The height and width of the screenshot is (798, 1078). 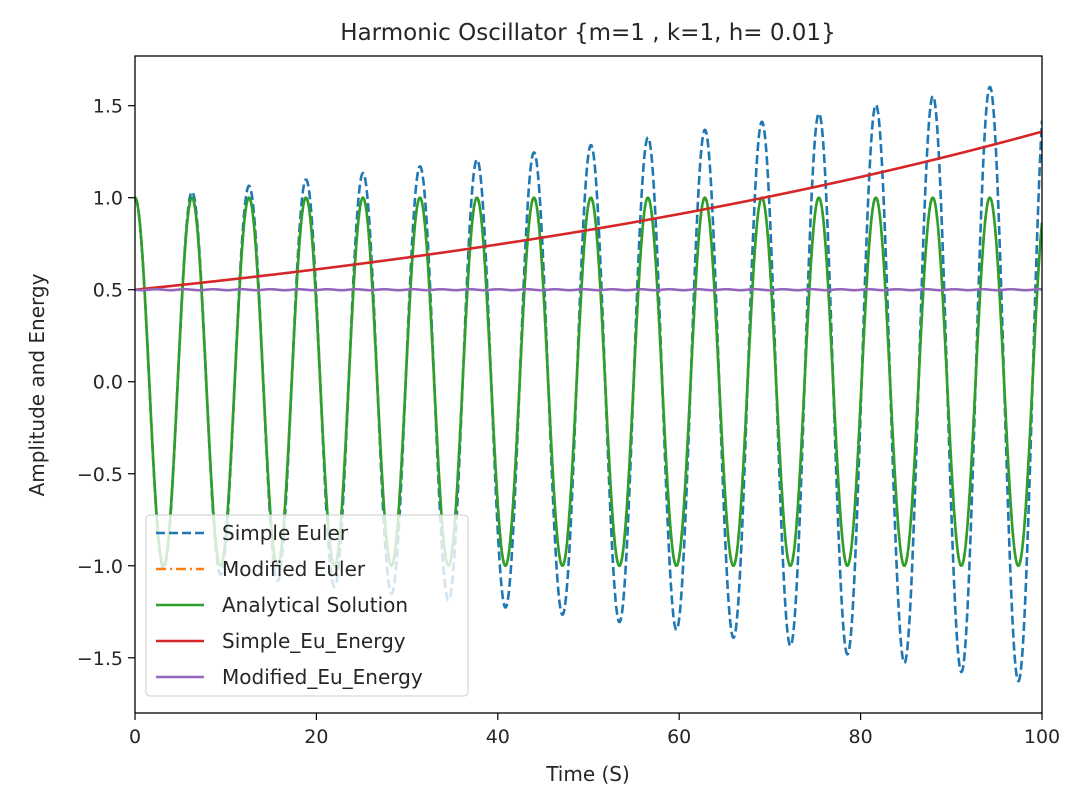 What do you see at coordinates (322, 677) in the screenshot?
I see `legend-label: Modified_Eu_Energy` at bounding box center [322, 677].